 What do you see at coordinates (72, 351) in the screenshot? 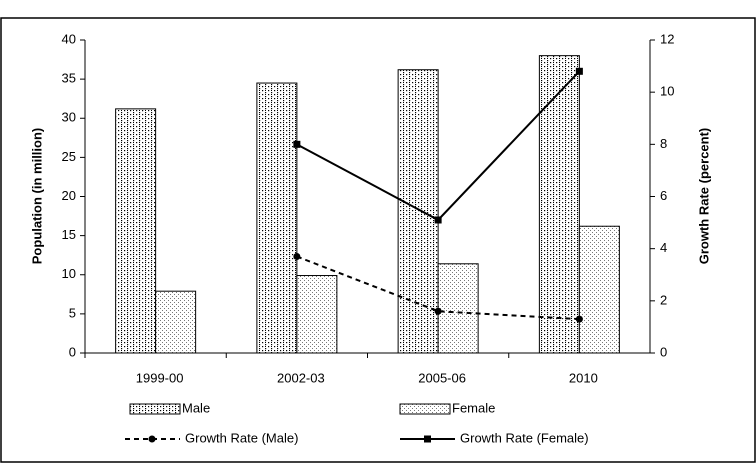
I see `y-tick-label: 0` at bounding box center [72, 351].